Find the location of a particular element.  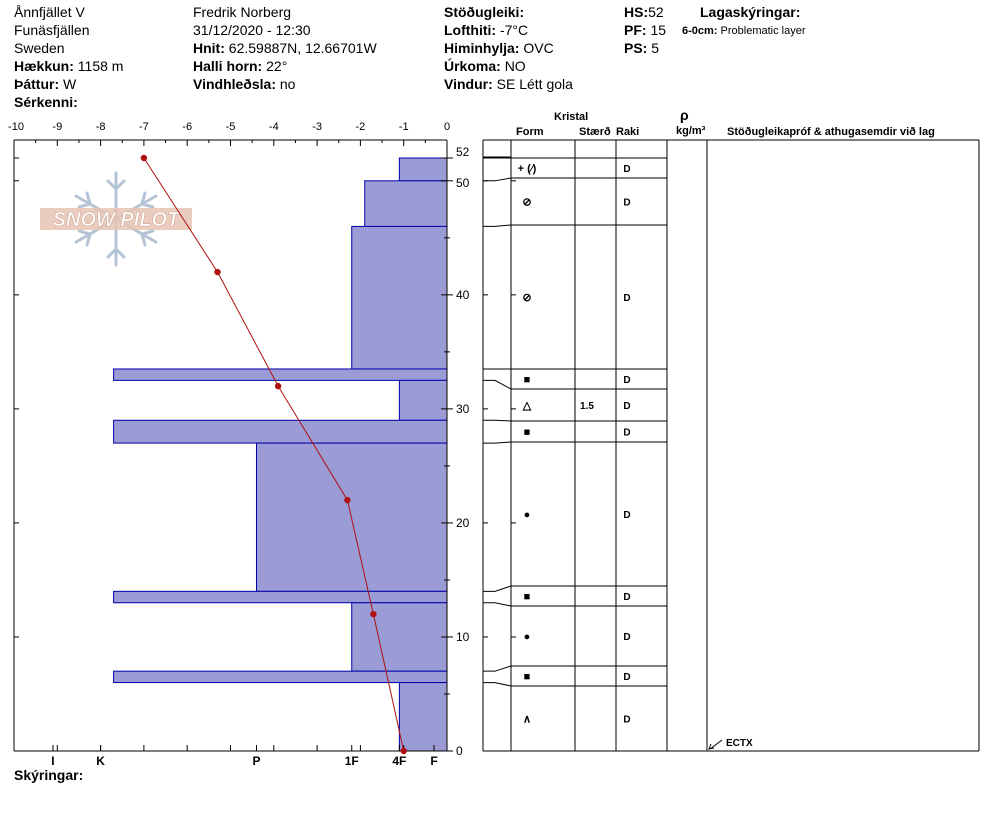

temp-tick-label-5: -5 is located at coordinates (231, 127).